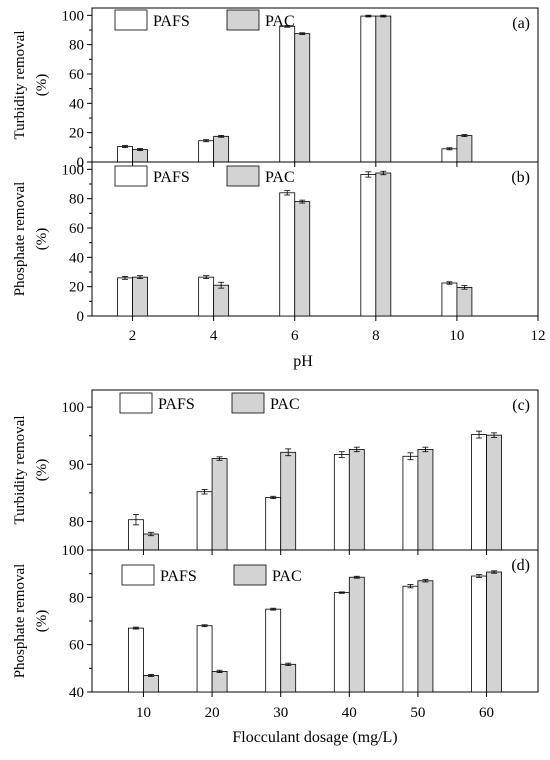 The height and width of the screenshot is (760, 550). Describe the element at coordinates (417, 713) in the screenshot. I see `x-tick-label-50: 50` at that location.